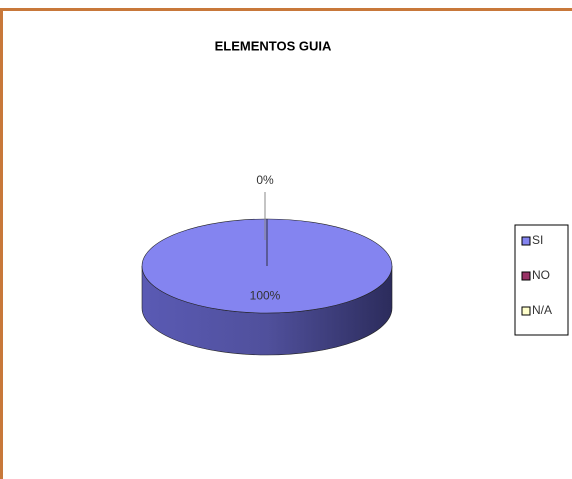 This screenshot has width=572, height=479. Describe the element at coordinates (265, 180) in the screenshot. I see `data-label: 0%` at that location.